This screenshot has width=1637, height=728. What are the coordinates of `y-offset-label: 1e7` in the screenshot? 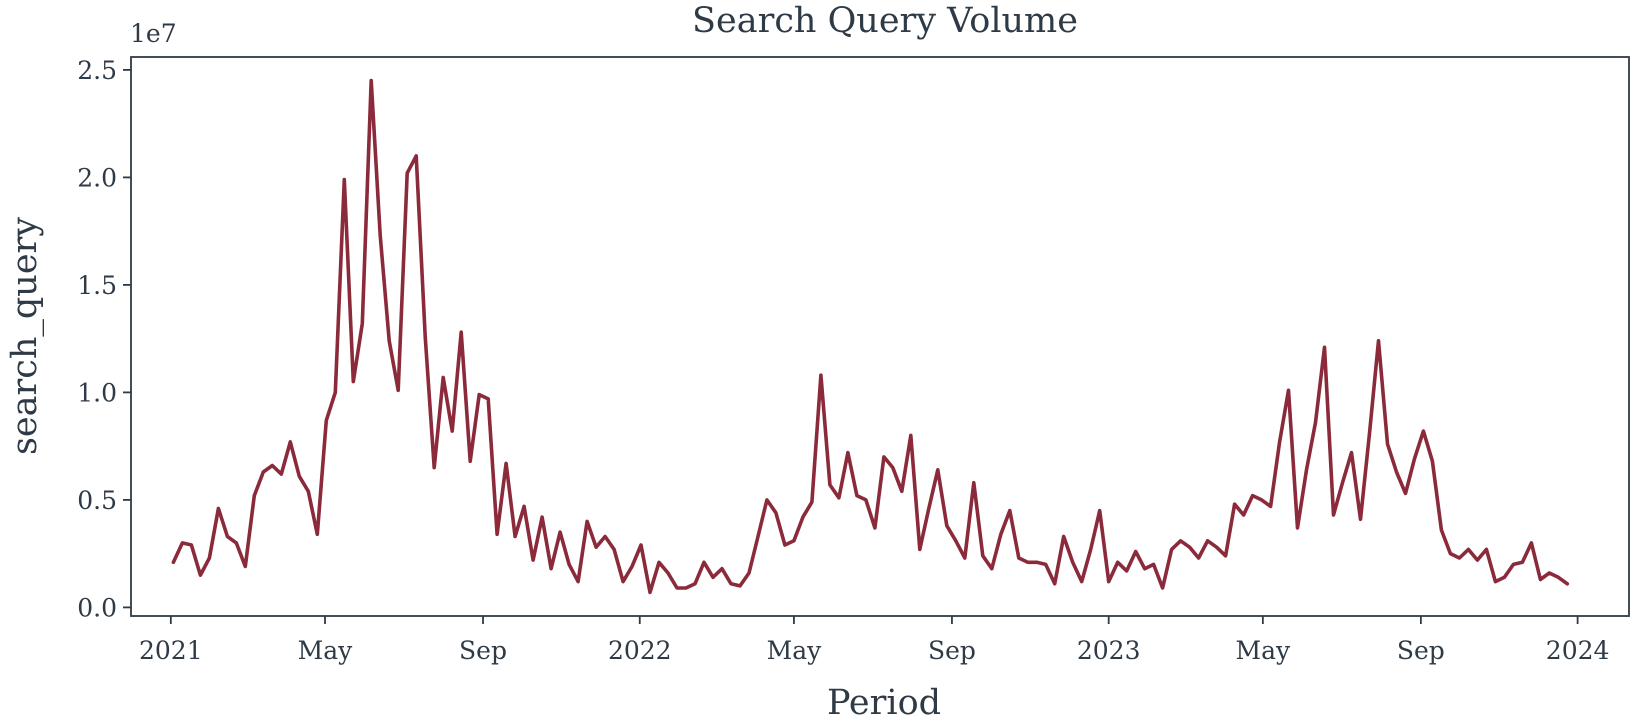 It's located at (153, 33).